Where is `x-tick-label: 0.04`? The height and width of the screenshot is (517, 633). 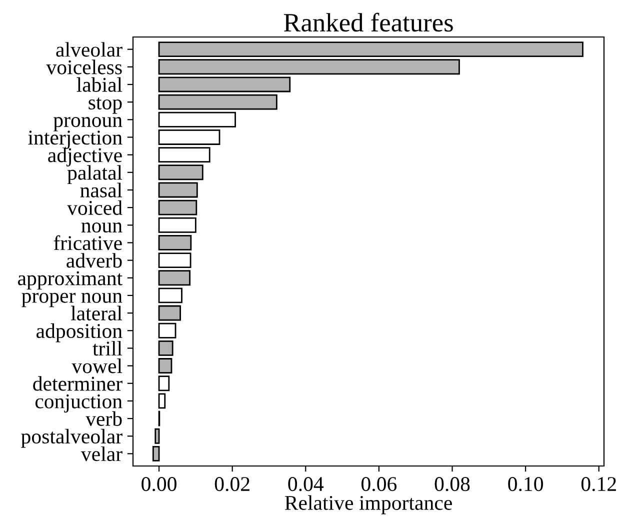 x-tick-label: 0.04 is located at coordinates (306, 484).